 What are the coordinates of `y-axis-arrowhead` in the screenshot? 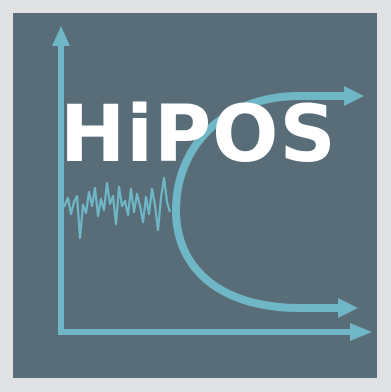 It's located at (61, 36).